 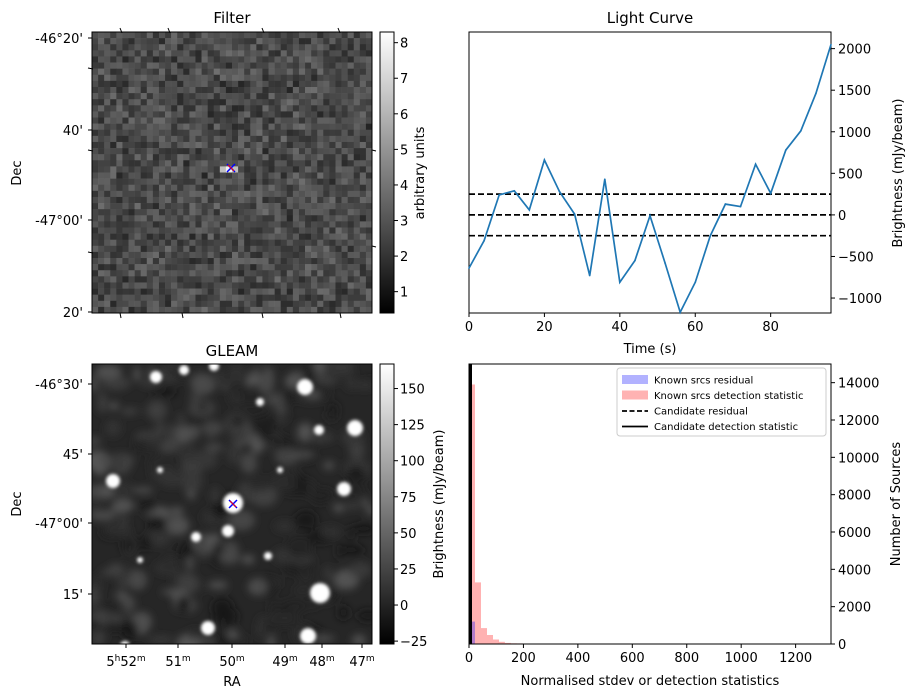 I want to click on filter-colorbar-tick-label: 4, so click(x=404, y=186).